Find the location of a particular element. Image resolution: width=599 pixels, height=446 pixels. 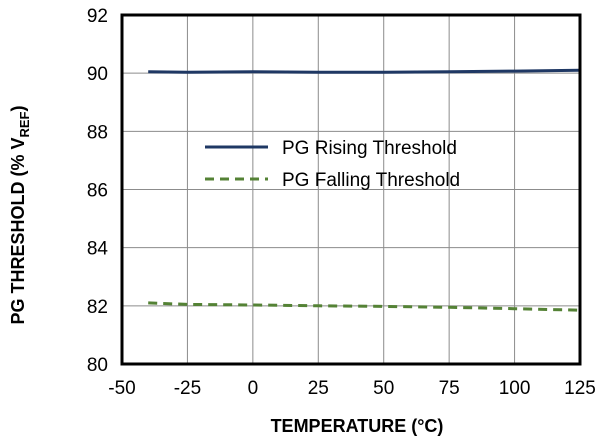

y-tick-label: 90 is located at coordinates (97, 74).